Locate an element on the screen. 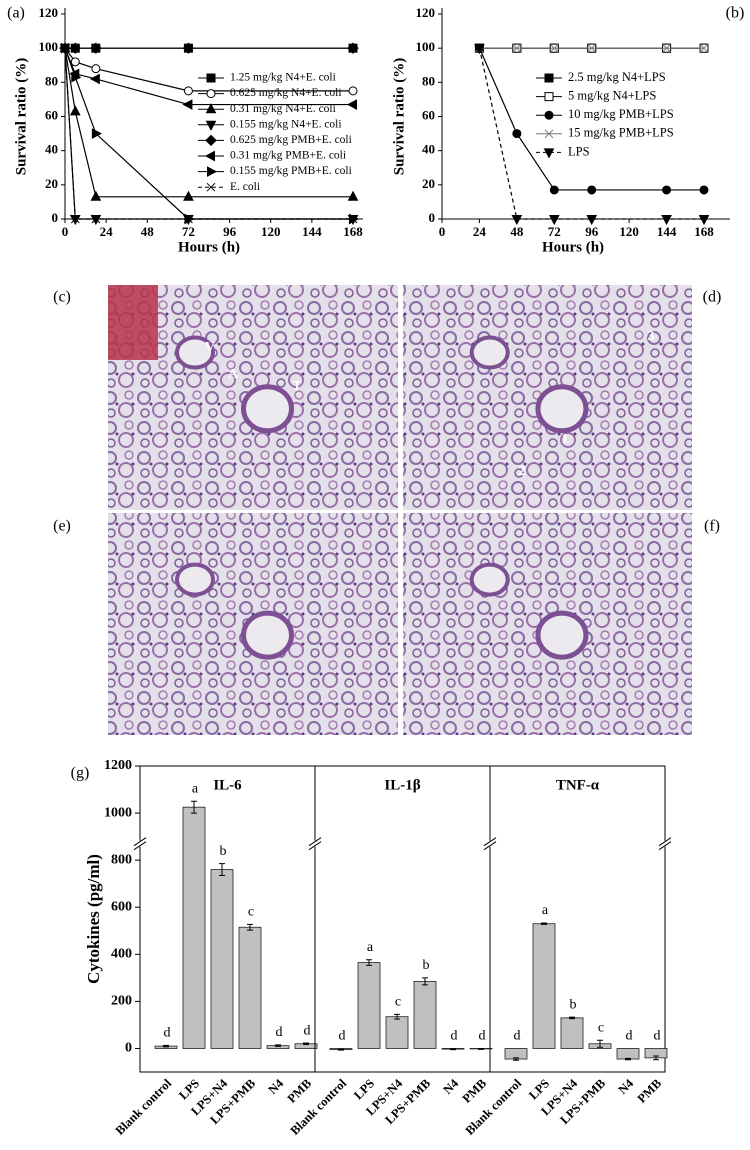  y-tick-label: 40 is located at coordinates (51, 149).